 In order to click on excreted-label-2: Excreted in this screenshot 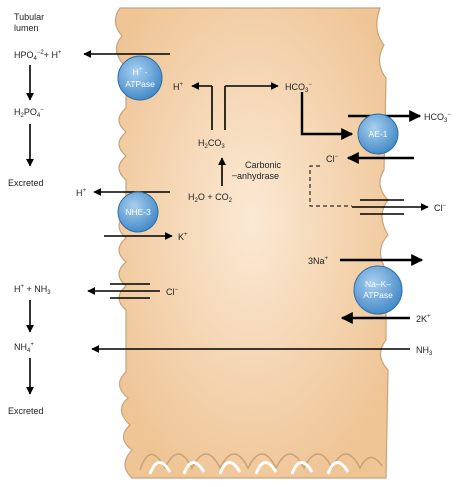, I will do `click(26, 411)`.